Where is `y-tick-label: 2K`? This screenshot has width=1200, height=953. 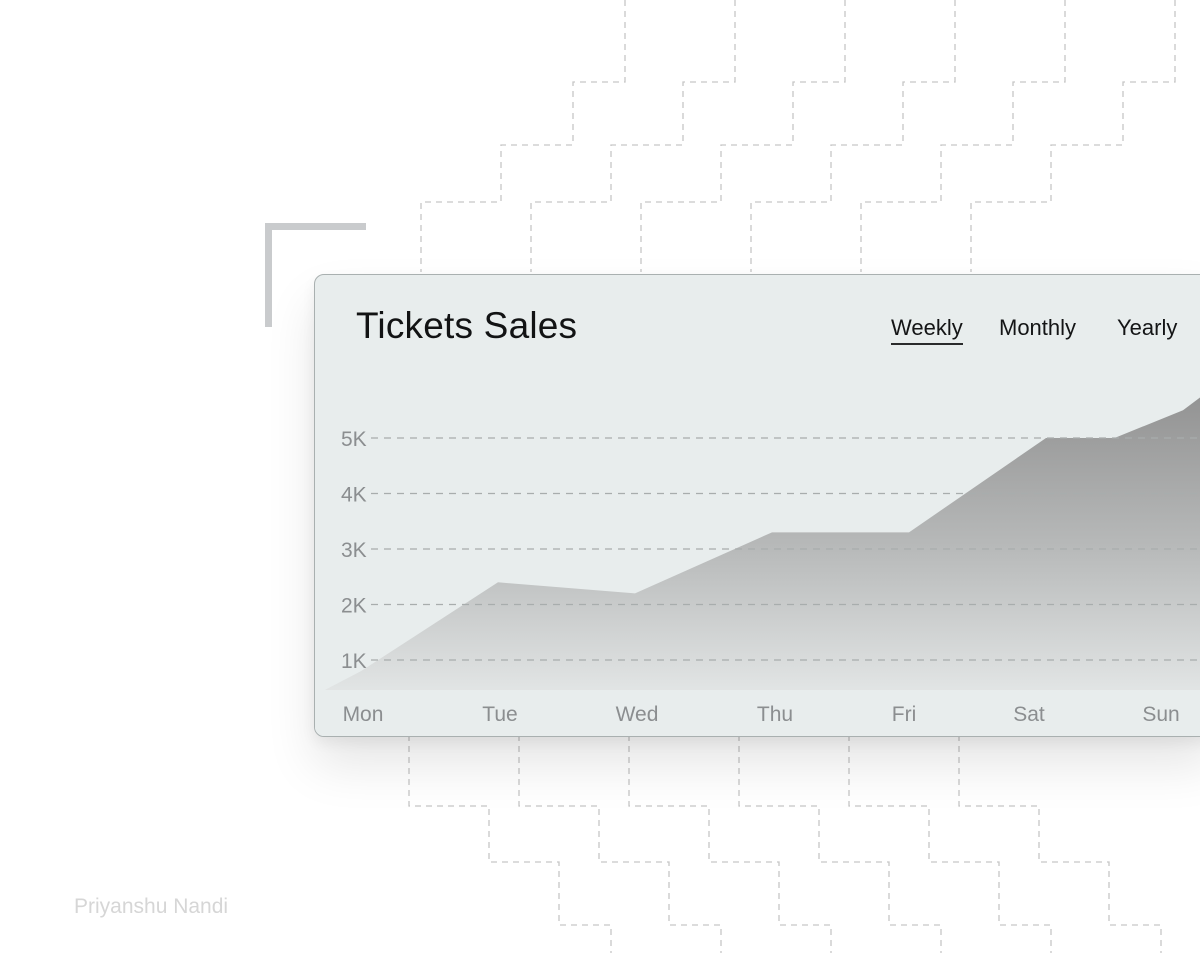 y-tick-label: 2K is located at coordinates (354, 606).